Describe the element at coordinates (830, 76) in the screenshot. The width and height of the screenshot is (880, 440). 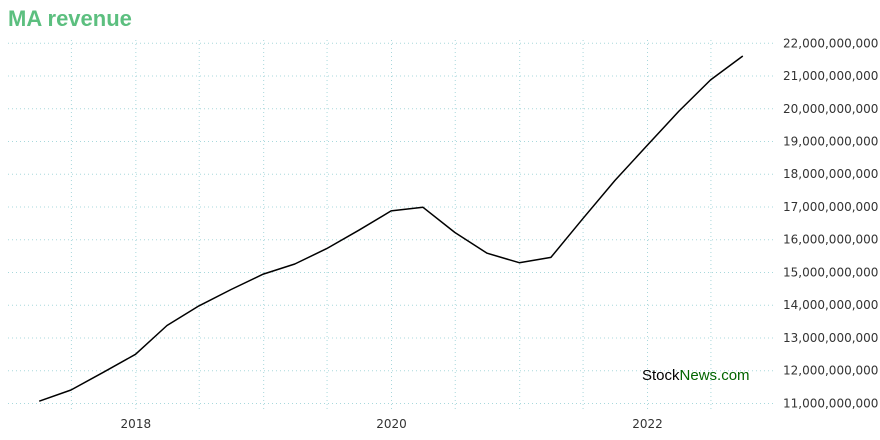
I see `y-tick-label: 21,000,000,000` at that location.